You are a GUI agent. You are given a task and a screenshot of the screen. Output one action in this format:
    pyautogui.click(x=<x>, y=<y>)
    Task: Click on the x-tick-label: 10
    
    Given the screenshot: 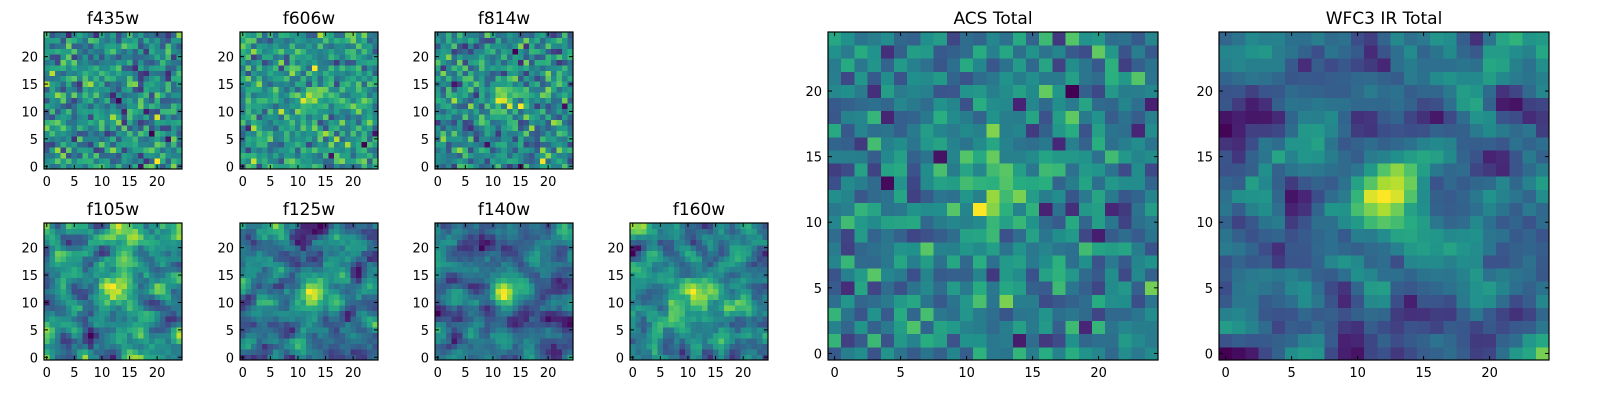 What is the action you would take?
    pyautogui.click(x=102, y=182)
    